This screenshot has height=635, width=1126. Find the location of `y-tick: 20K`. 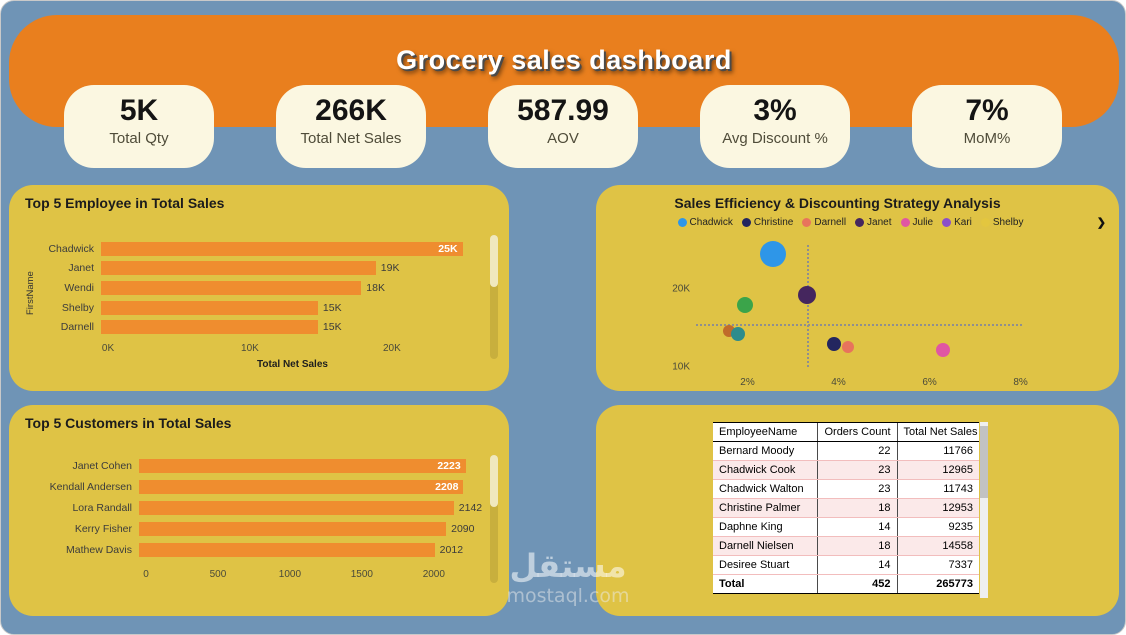

y-tick: 20K is located at coordinates (681, 289).